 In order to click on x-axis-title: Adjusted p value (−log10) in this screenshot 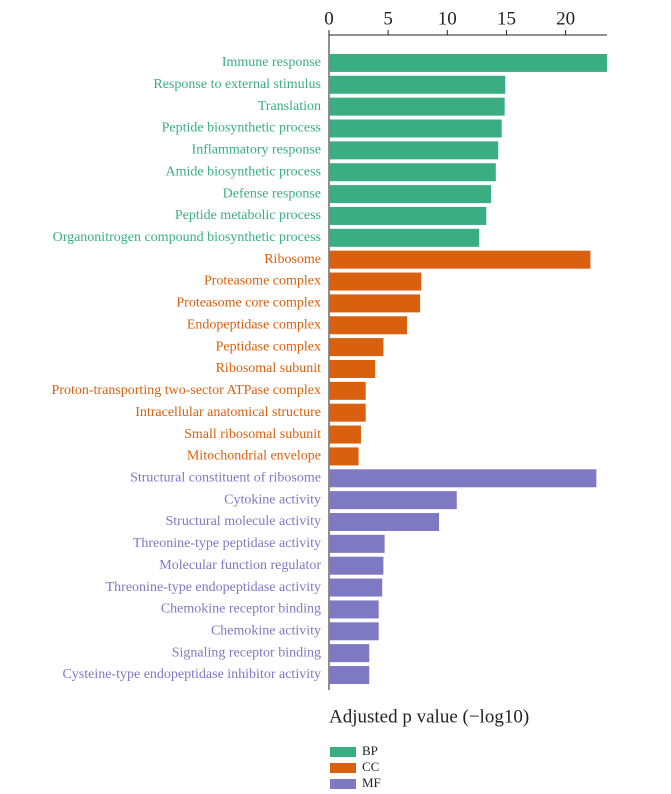, I will do `click(429, 716)`.